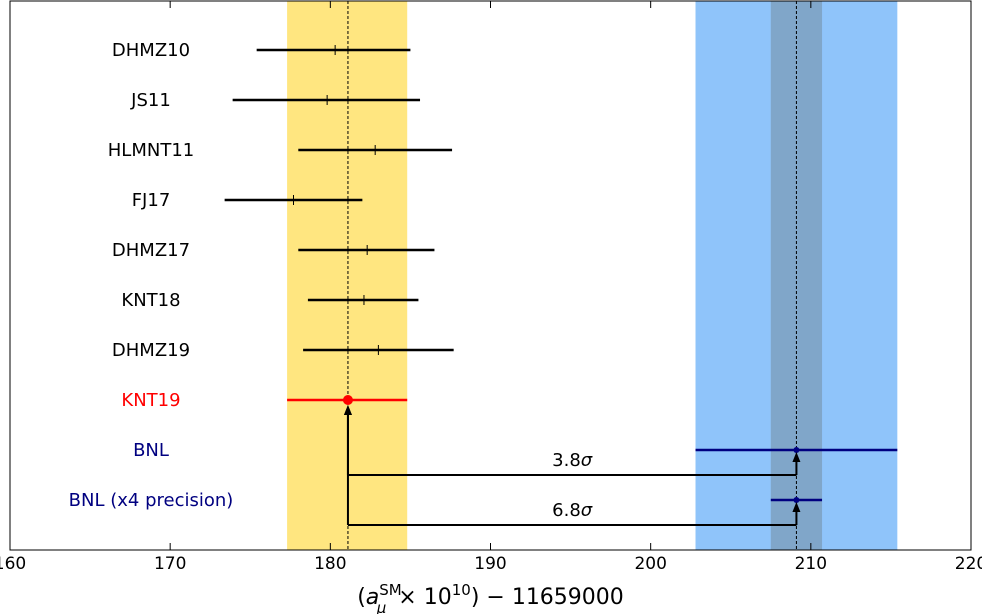 The width and height of the screenshot is (982, 614). What do you see at coordinates (151, 150) in the screenshot?
I see `row-label-2: HLMNT11` at bounding box center [151, 150].